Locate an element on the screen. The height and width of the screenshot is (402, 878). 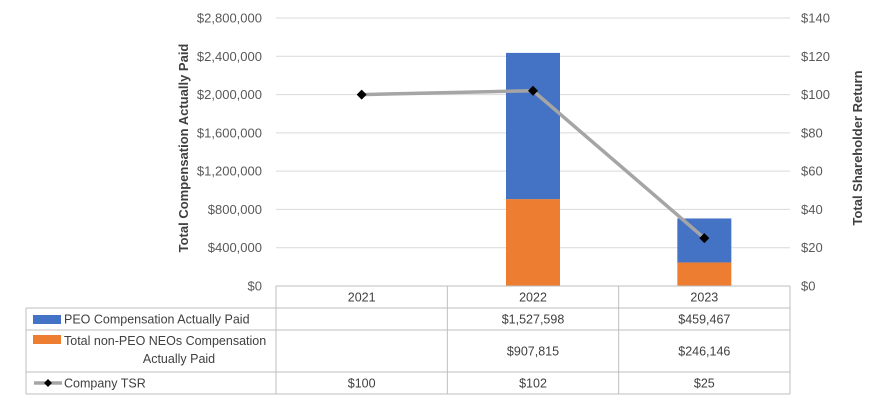
legend-label: Company TSR is located at coordinates (105, 384).